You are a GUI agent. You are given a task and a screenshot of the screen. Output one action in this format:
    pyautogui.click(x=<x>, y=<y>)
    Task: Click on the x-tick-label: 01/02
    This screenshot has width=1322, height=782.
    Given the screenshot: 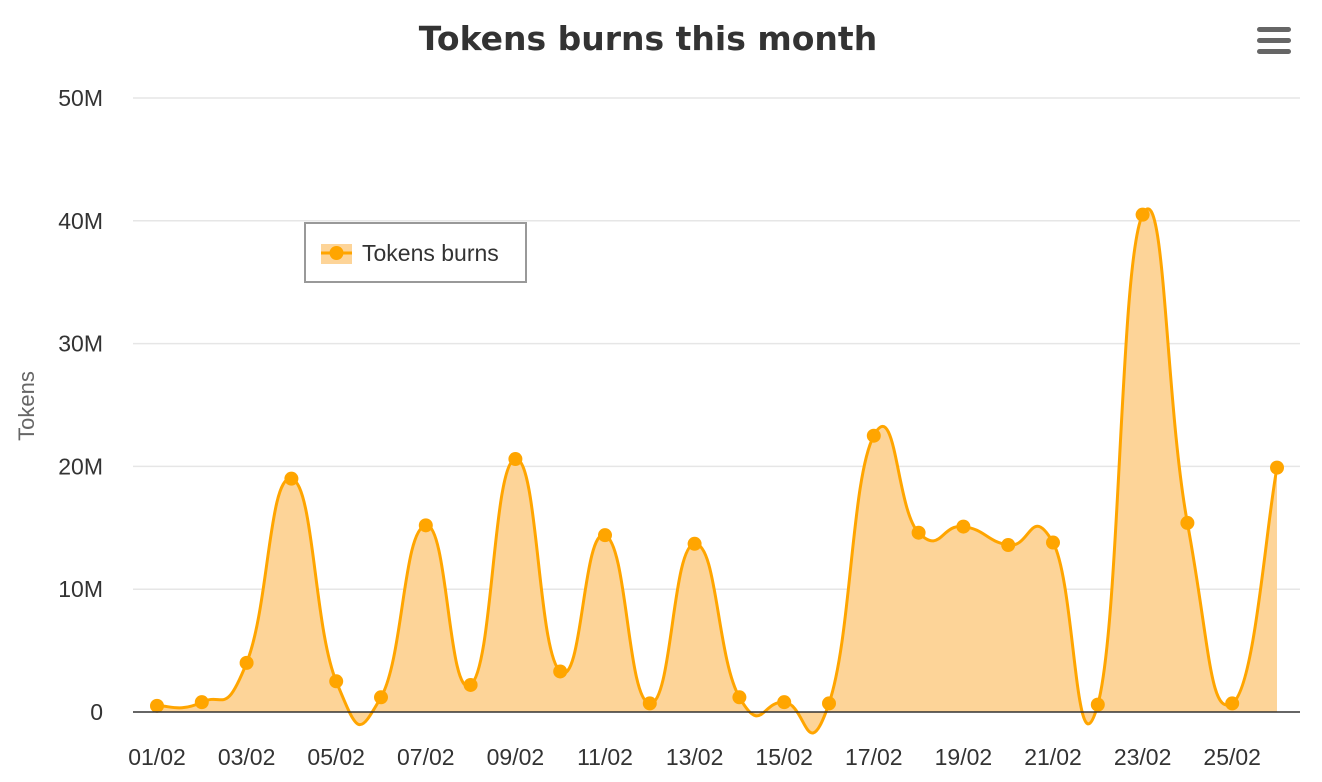 What is the action you would take?
    pyautogui.click(x=157, y=757)
    